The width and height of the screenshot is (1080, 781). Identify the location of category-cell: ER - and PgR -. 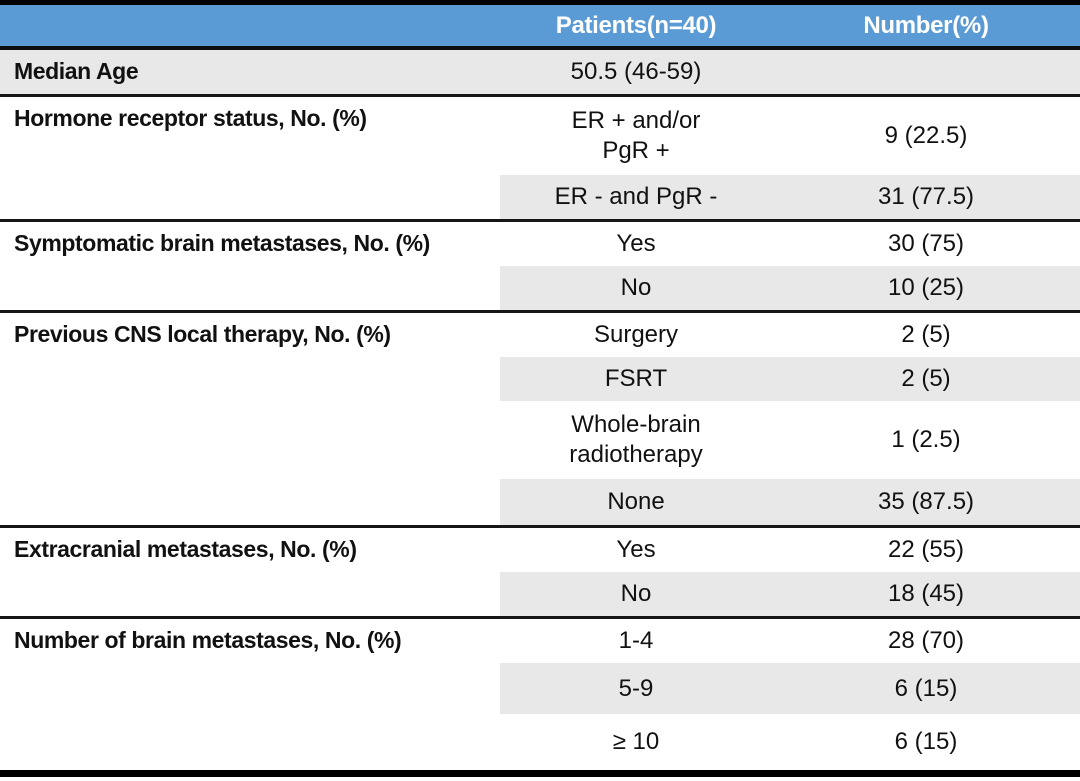
(636, 196).